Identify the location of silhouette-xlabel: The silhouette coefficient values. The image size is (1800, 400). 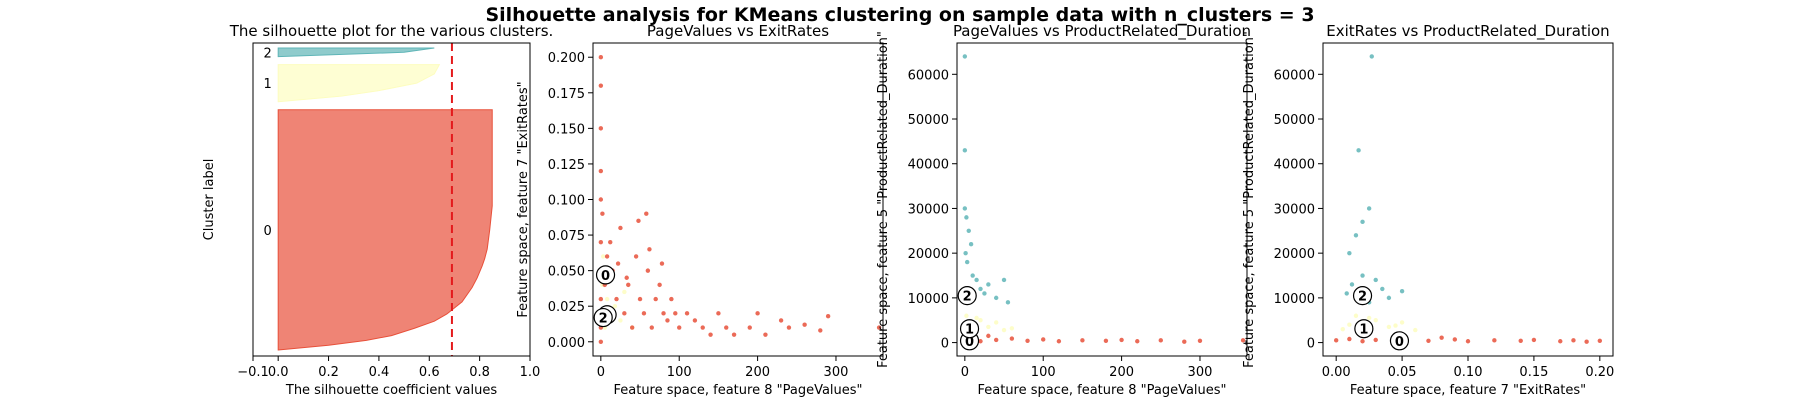
(391, 390).